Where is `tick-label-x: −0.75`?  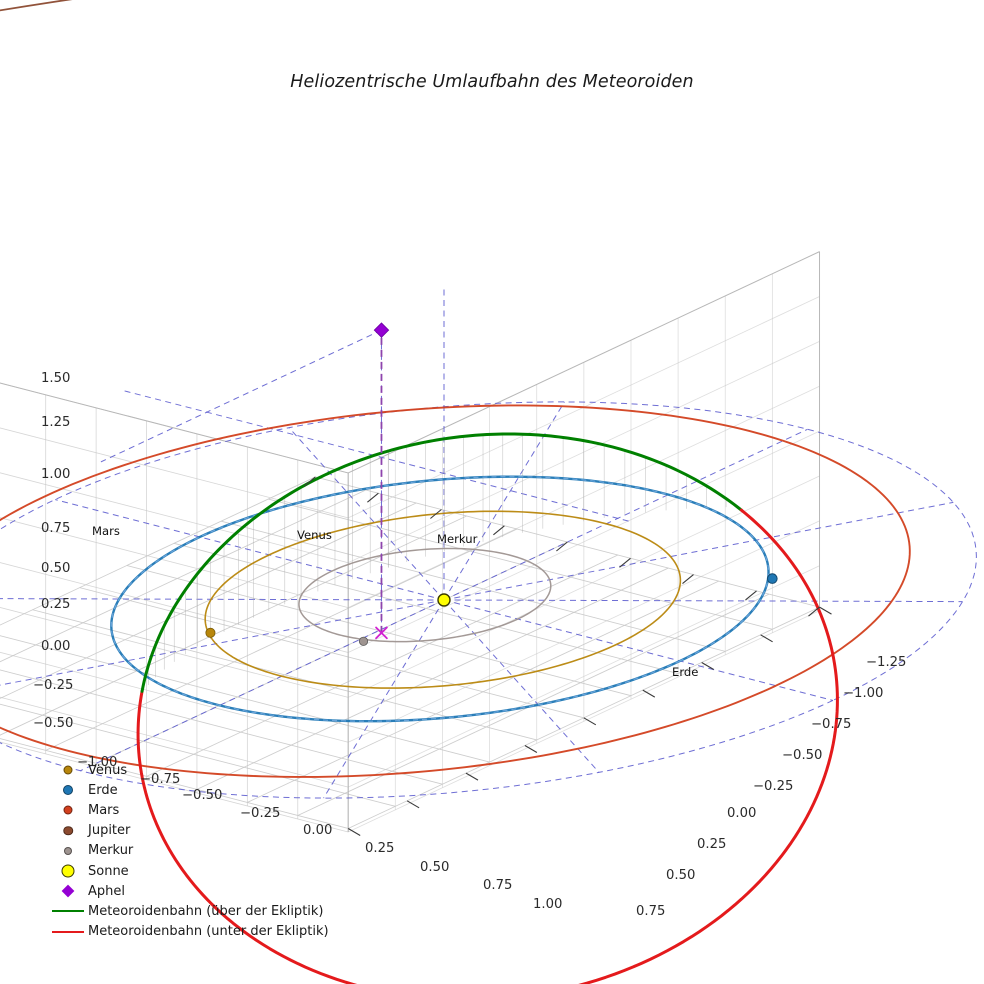 tick-label-x: −0.75 is located at coordinates (160, 779).